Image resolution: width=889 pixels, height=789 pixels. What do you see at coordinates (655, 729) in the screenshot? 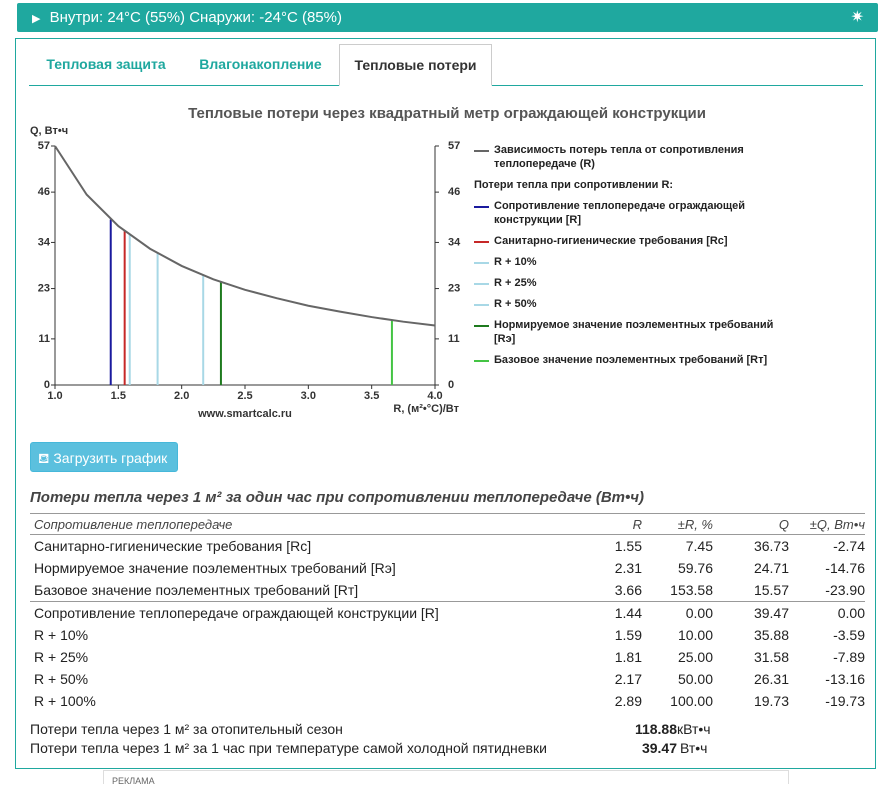
I see `summary-value: 118.88` at bounding box center [655, 729].